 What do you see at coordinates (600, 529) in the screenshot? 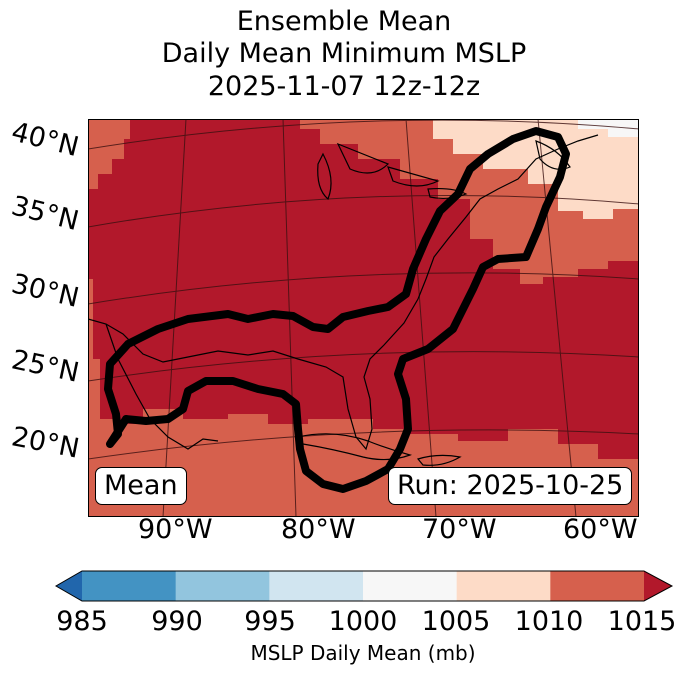
I see `lon-label-60w: 60°W` at bounding box center [600, 529].